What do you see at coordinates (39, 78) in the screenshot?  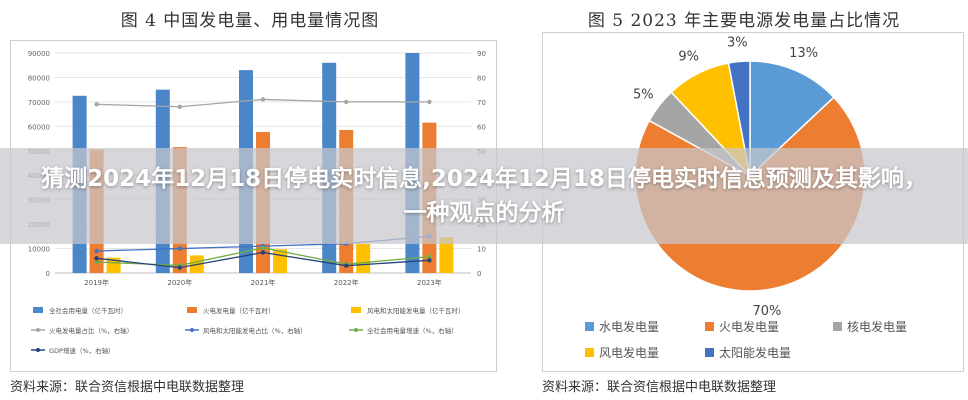 I see `y-left-tick-label: 80000` at bounding box center [39, 78].